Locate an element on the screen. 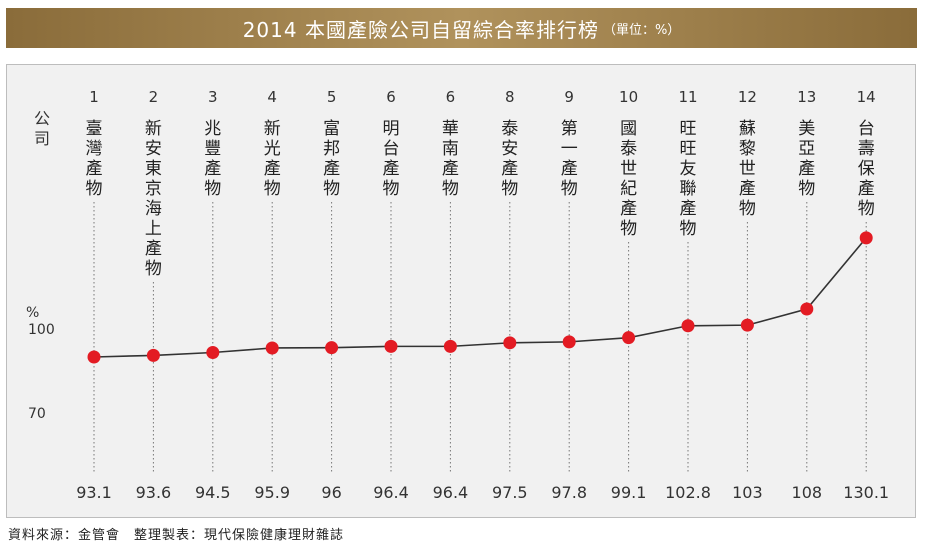 The width and height of the screenshot is (925, 544). chart-title-bar: 2014 本國產險公司自留綜合率排行榜 （單位：%） is located at coordinates (461, 28).